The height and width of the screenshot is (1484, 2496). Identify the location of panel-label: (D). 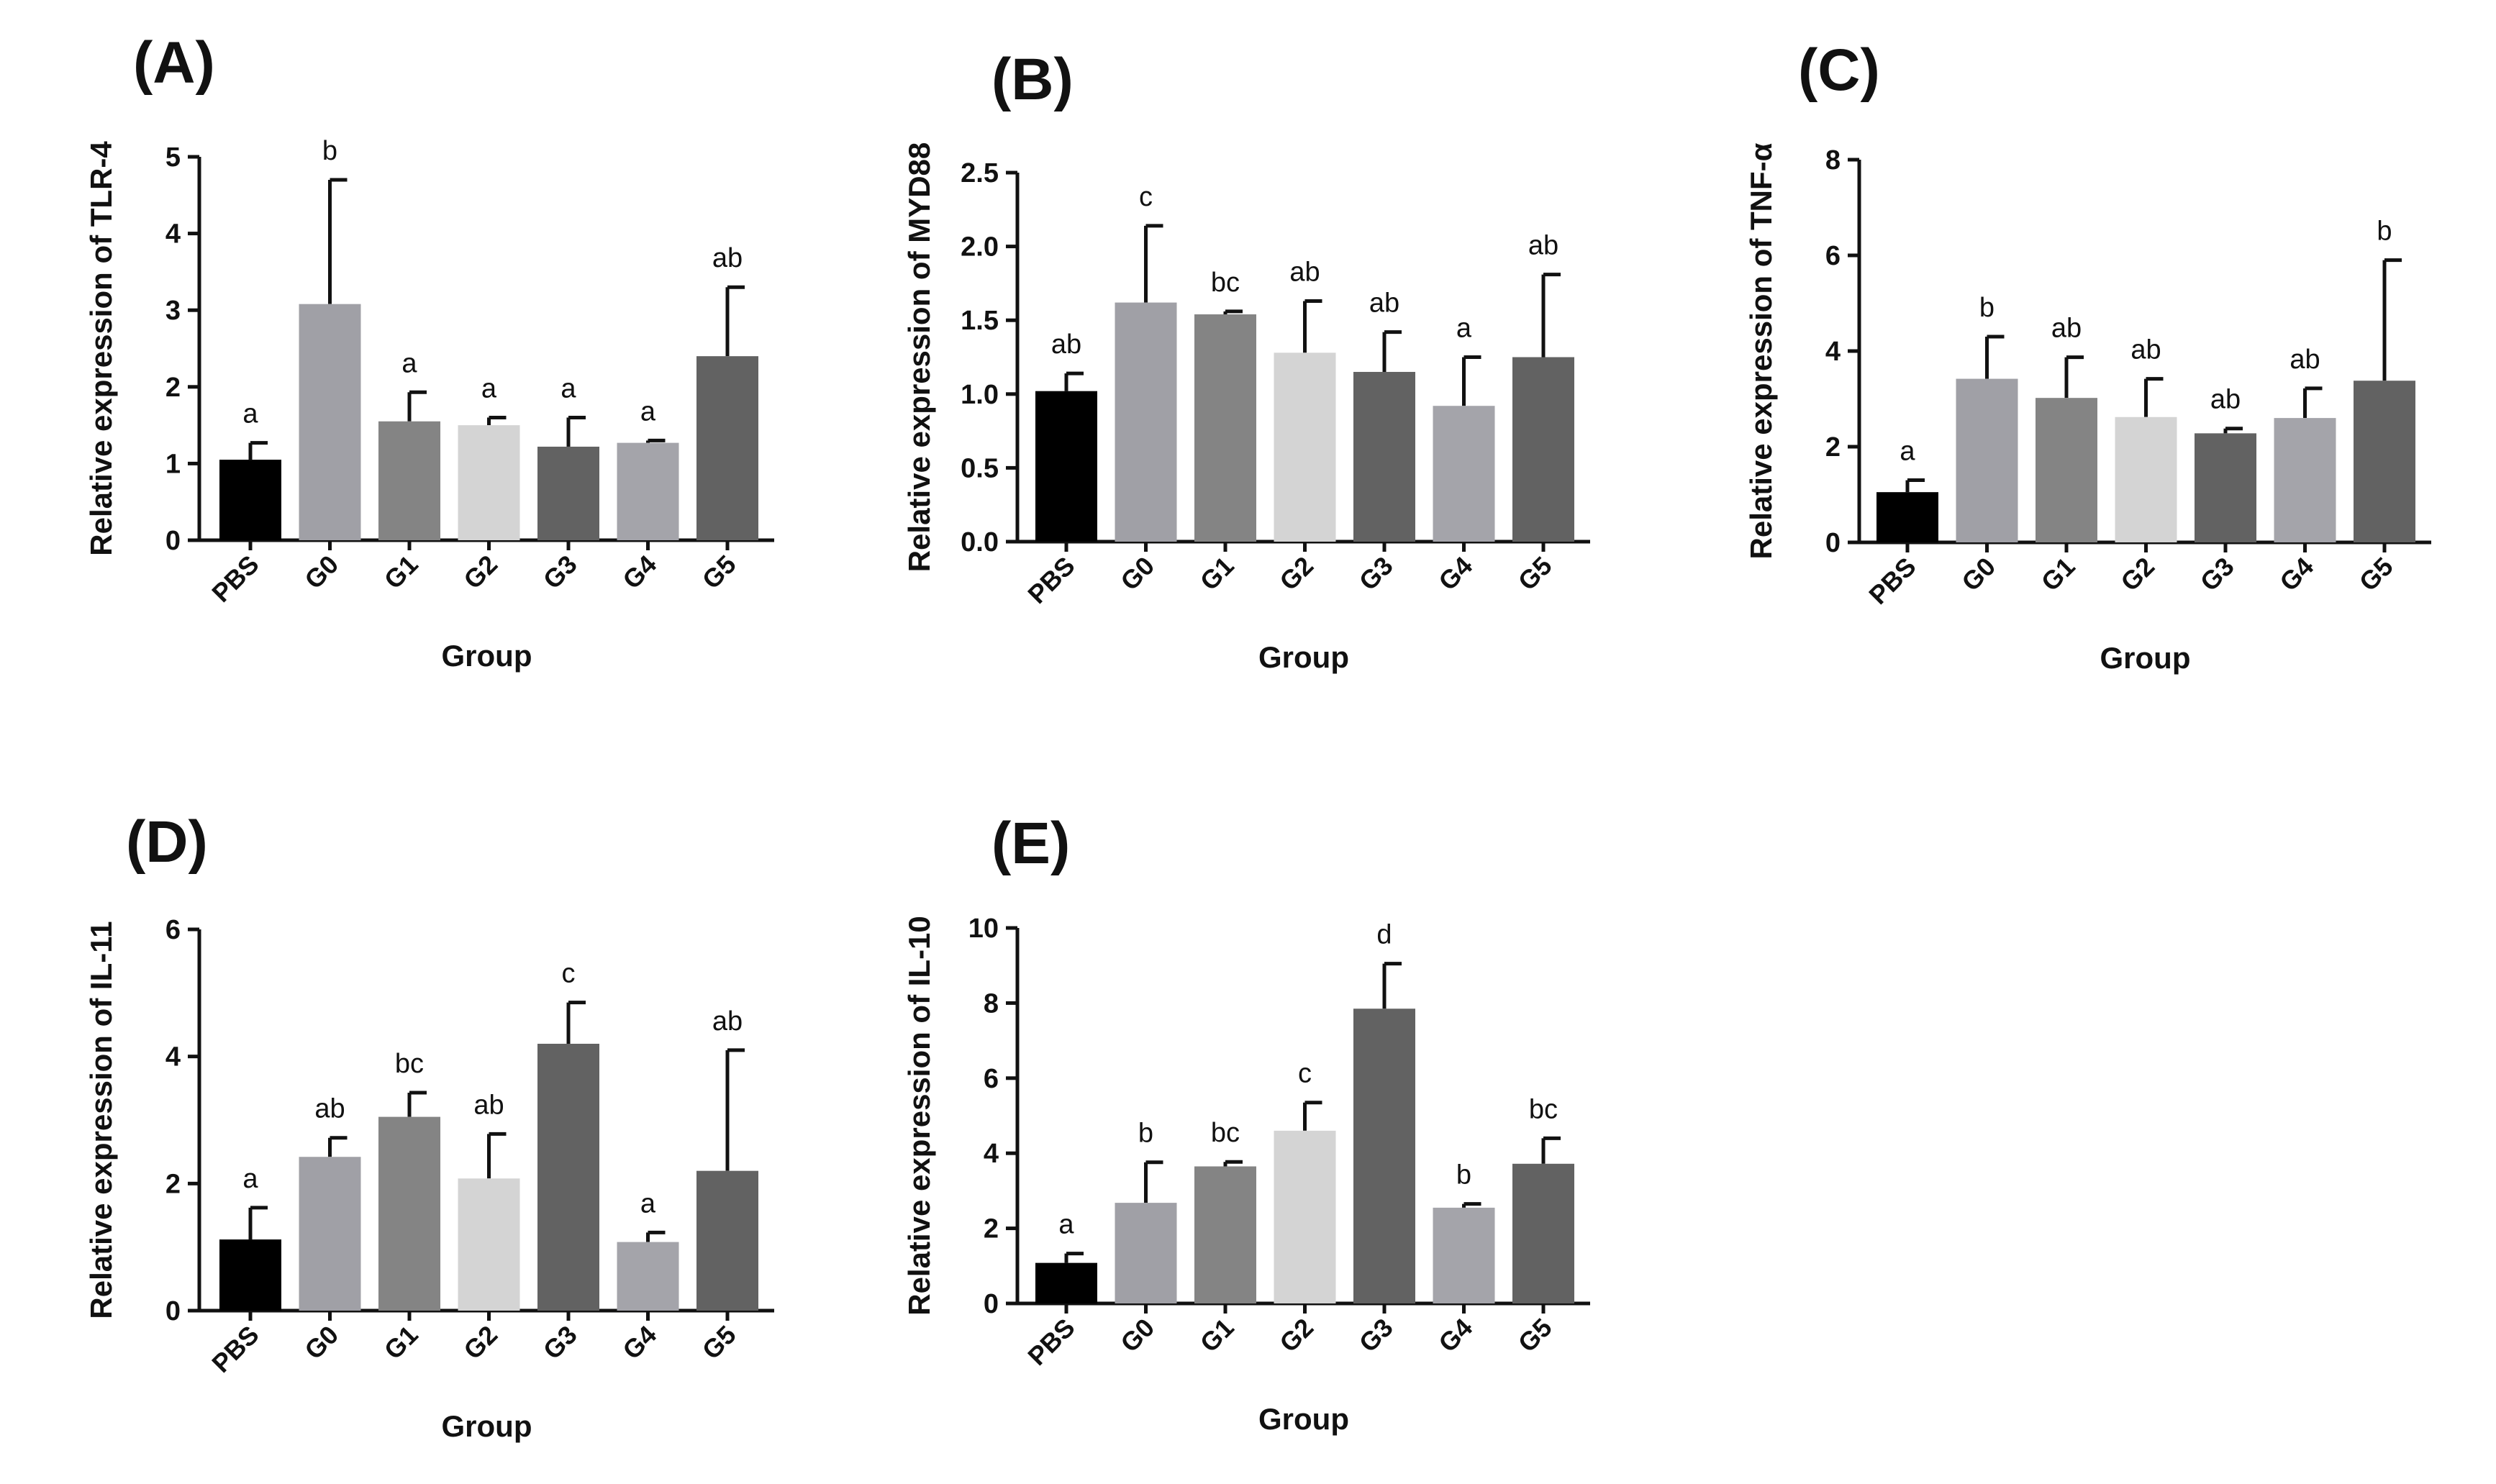
(167, 842).